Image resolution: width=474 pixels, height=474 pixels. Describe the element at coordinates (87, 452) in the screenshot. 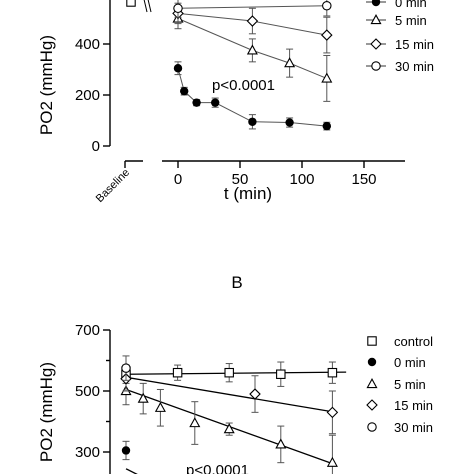

I see `y-tick-label: 300` at that location.